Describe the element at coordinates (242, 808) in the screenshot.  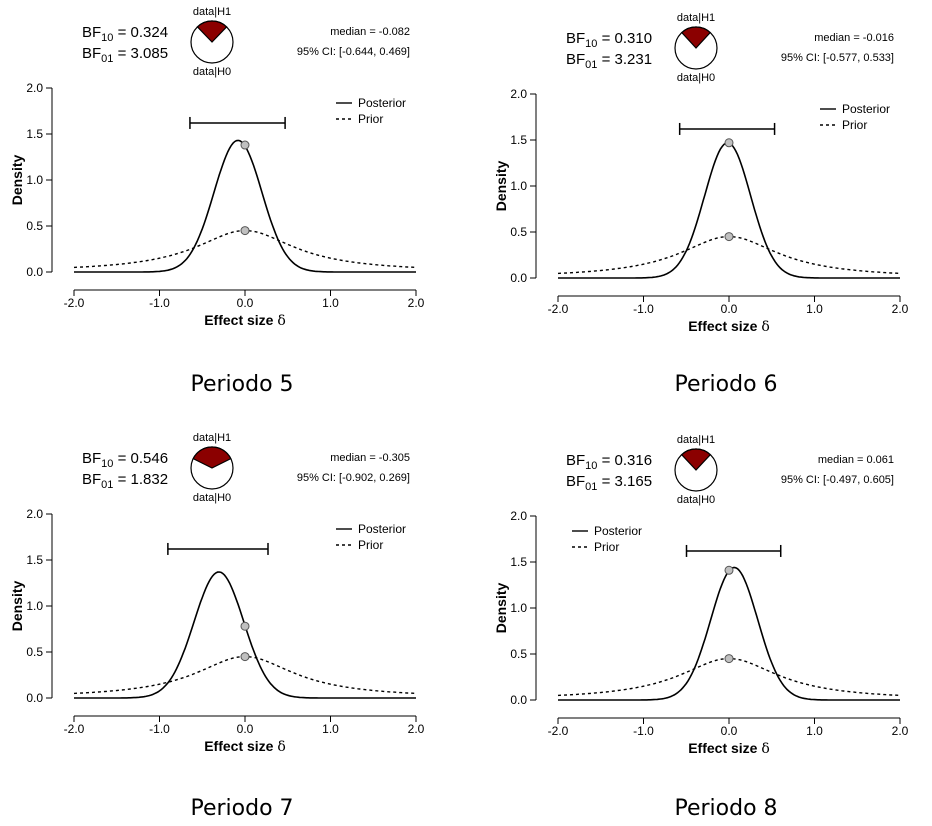
I see `panel-caption: Periodo 7` at that location.